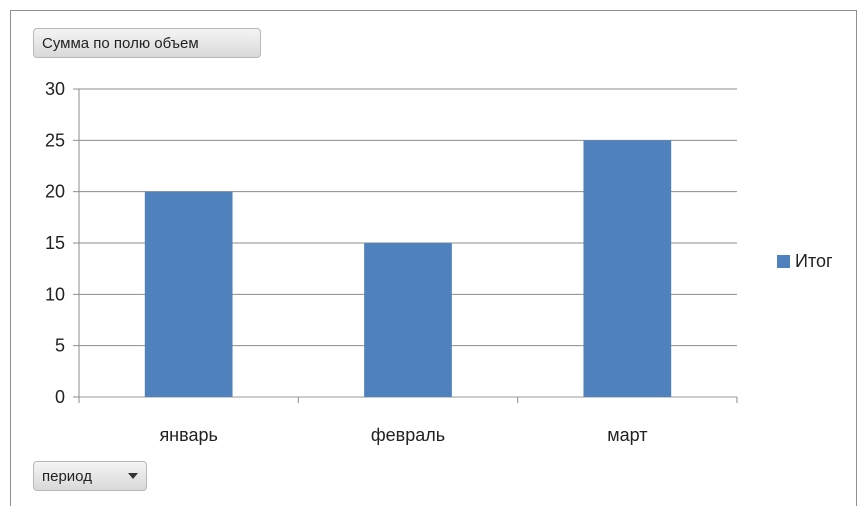 The height and width of the screenshot is (507, 859). What do you see at coordinates (783, 261) in the screenshot?
I see `legend-swatch` at bounding box center [783, 261].